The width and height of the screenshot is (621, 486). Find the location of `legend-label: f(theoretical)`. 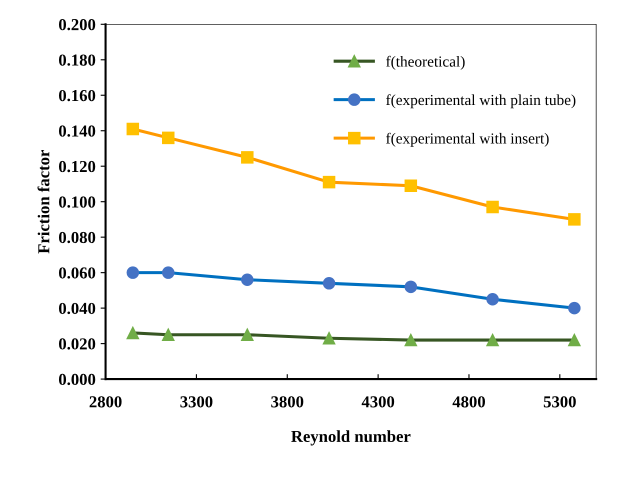

legend-label: f(theoretical) is located at coordinates (425, 63).